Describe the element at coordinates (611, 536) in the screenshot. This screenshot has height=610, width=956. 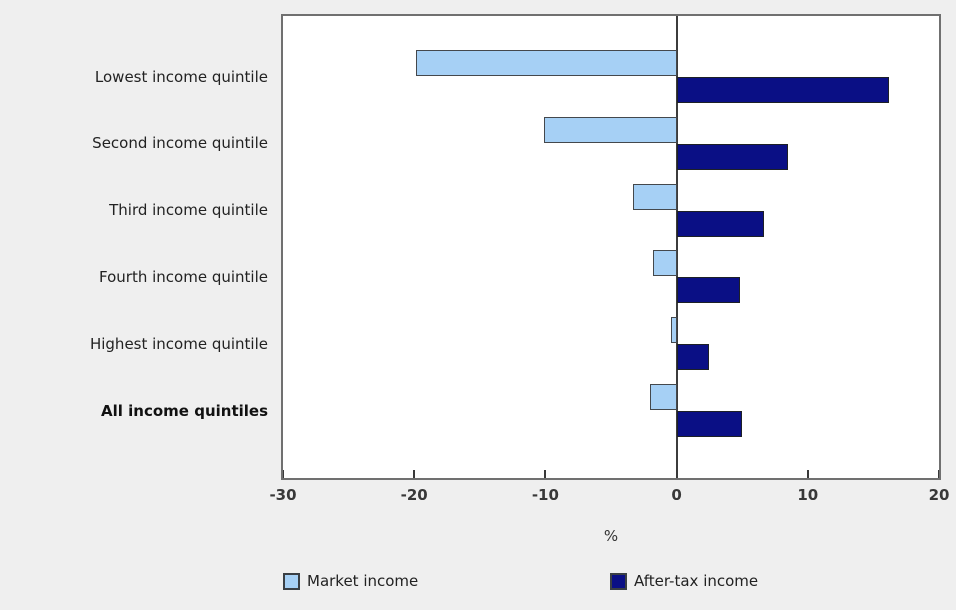
I see `x-axis-title: %` at that location.